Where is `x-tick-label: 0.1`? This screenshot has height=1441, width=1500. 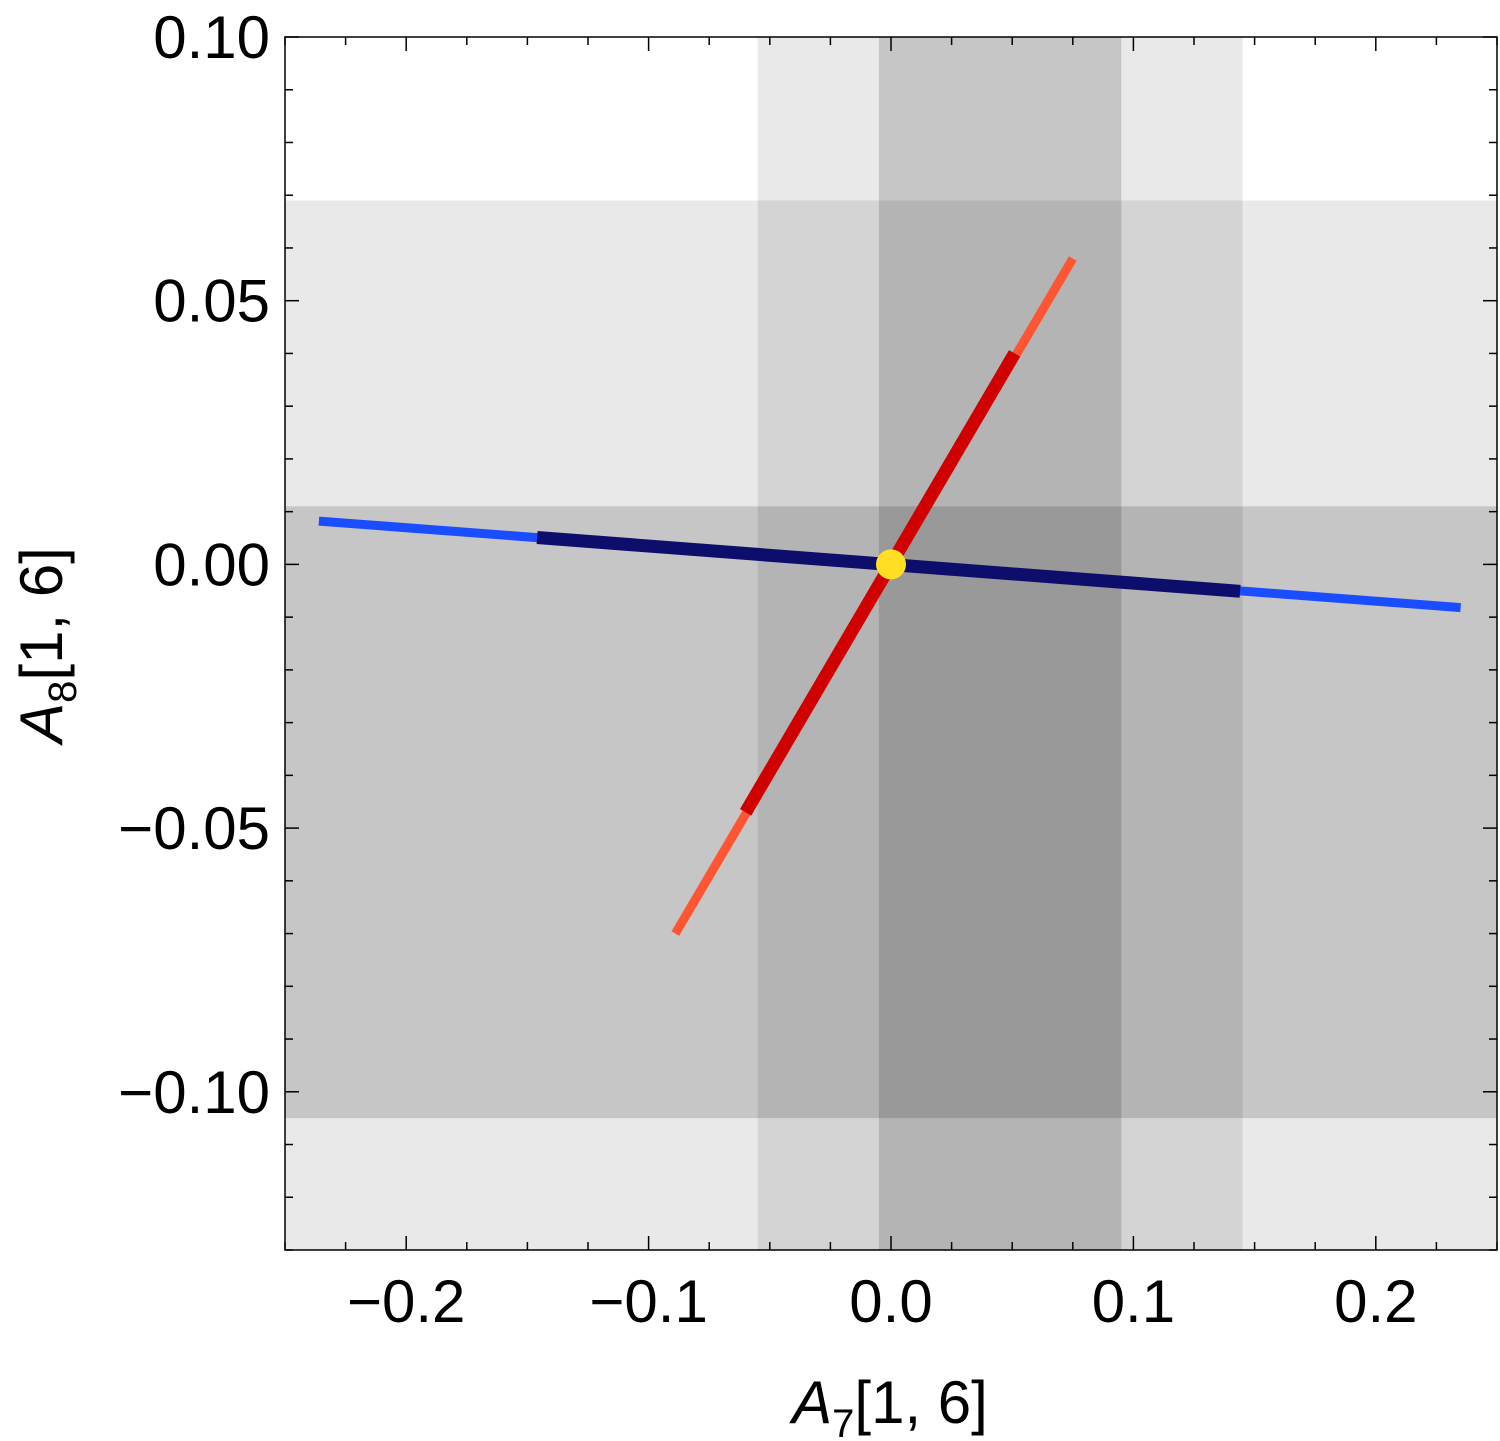
x-tick-label: 0.1 is located at coordinates (1133, 1301).